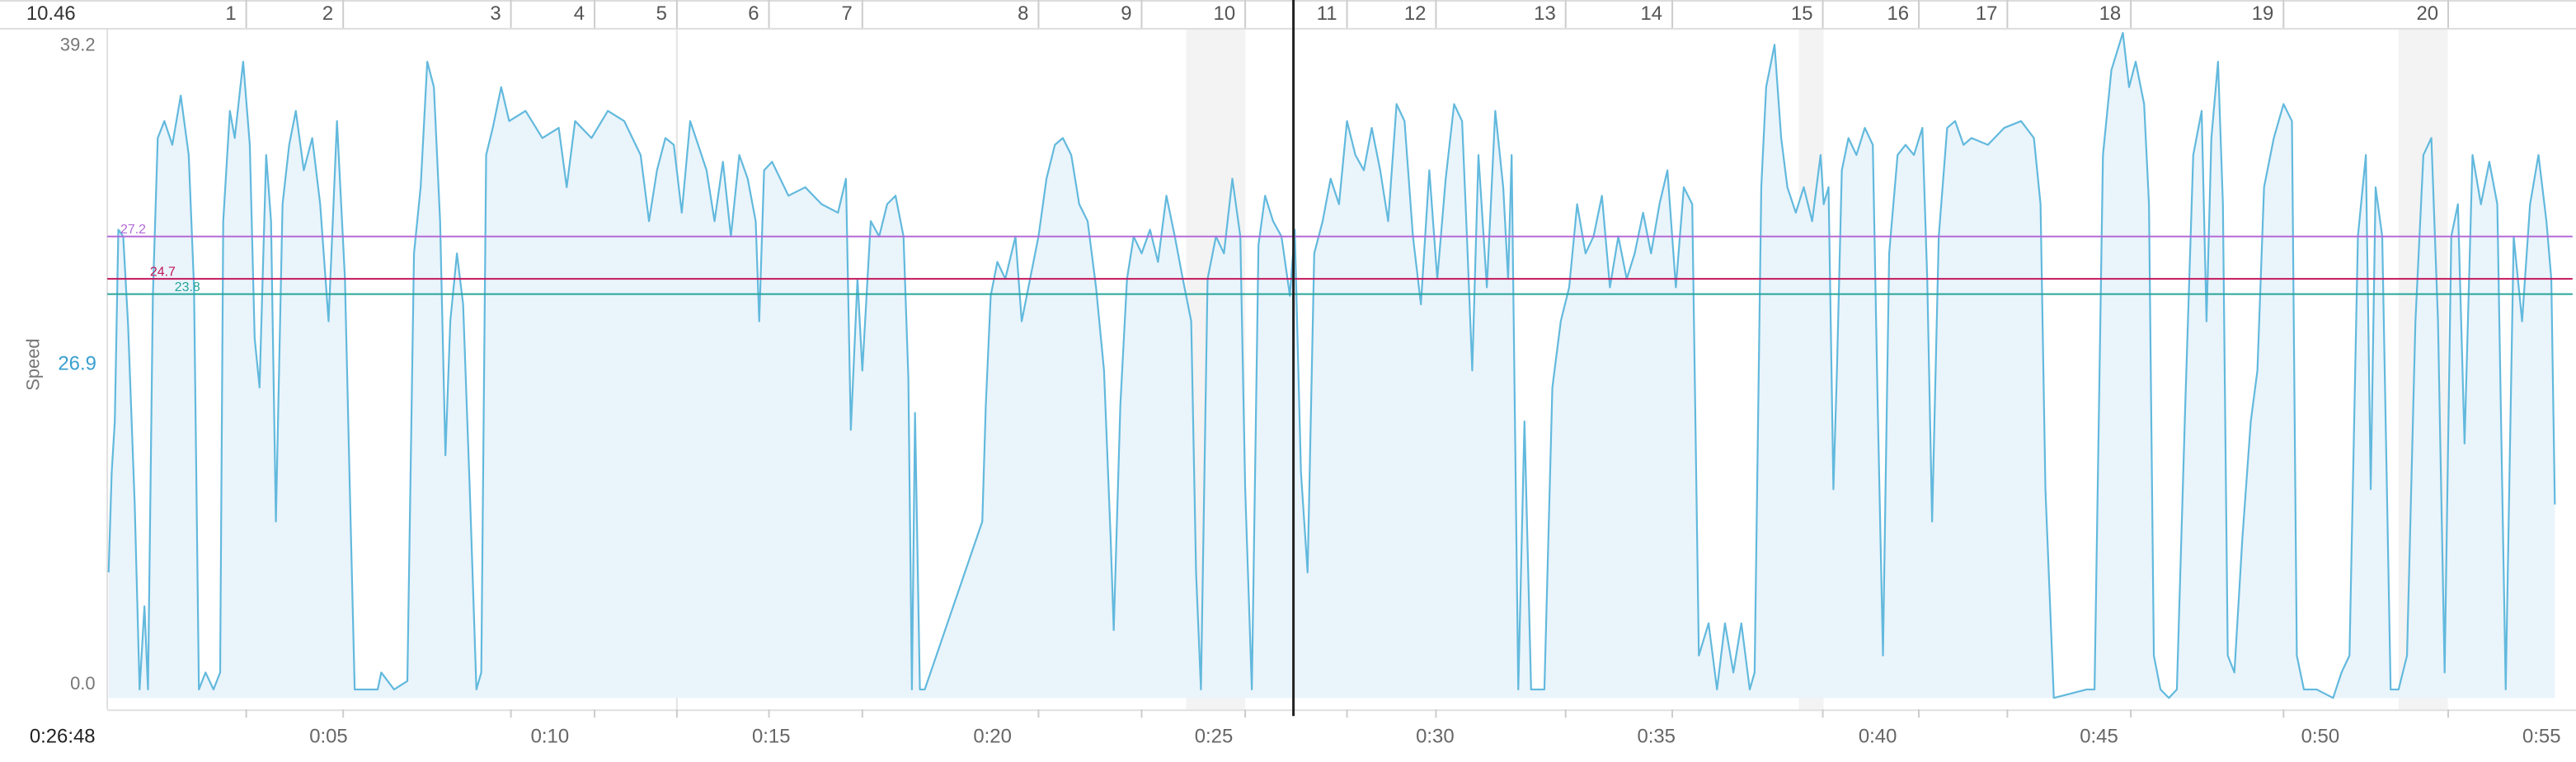 The width and height of the screenshot is (2576, 762). Describe the element at coordinates (328, 736) in the screenshot. I see `x-tick-label: 0:05` at that location.